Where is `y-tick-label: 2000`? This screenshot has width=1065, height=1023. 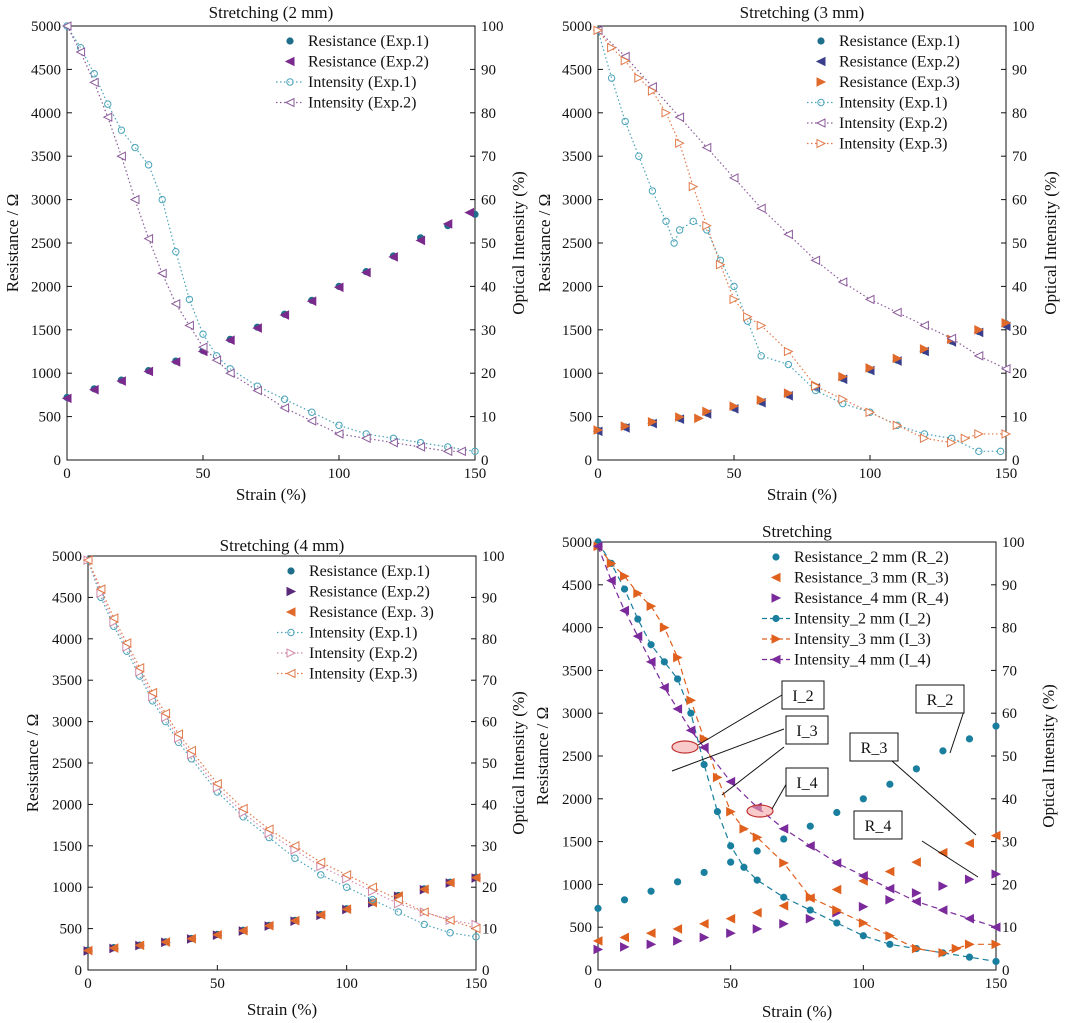 y-tick-label: 2000 is located at coordinates (577, 287).